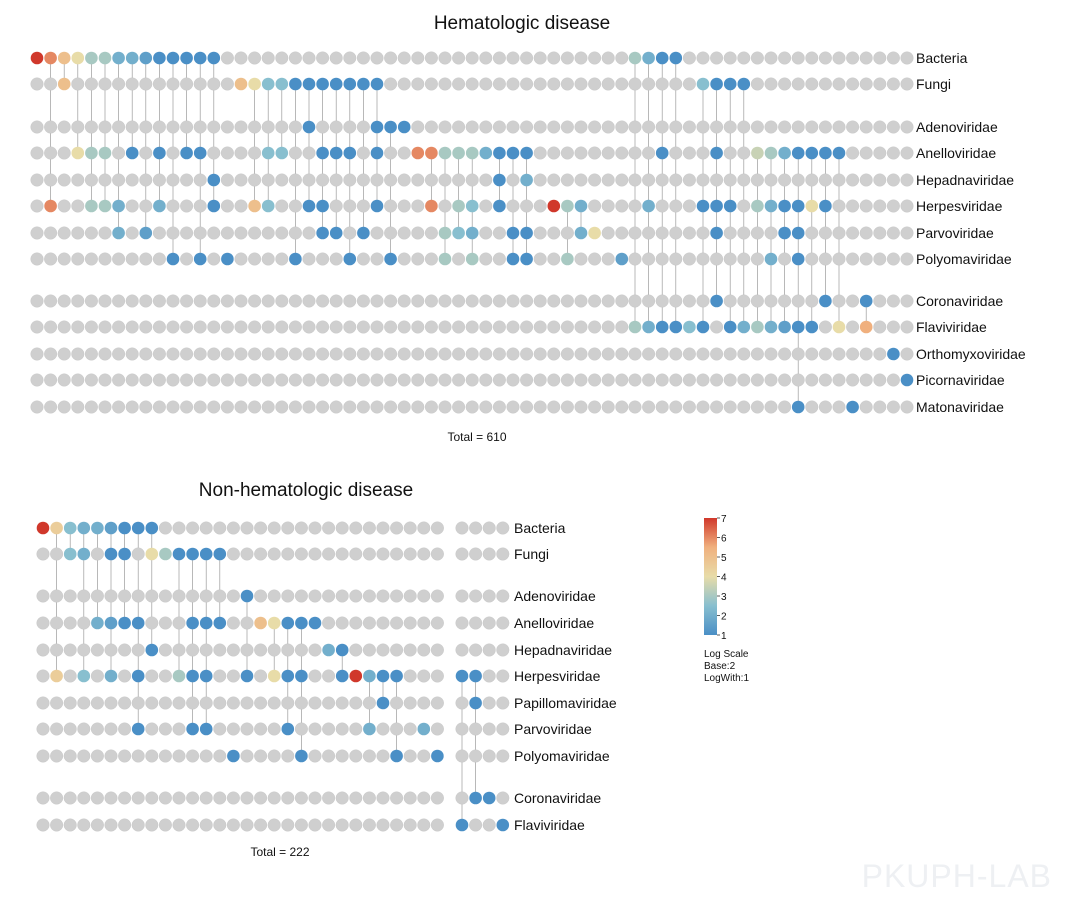 This screenshot has height=909, width=1080. I want to click on total-label: Total = 610, so click(476, 437).